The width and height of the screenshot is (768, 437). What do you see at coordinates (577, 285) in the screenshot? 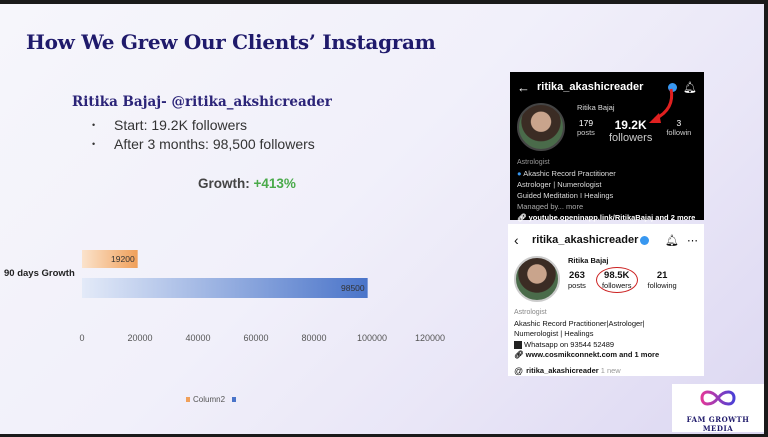
I see `ig-light-posts-label: posts` at bounding box center [577, 285].